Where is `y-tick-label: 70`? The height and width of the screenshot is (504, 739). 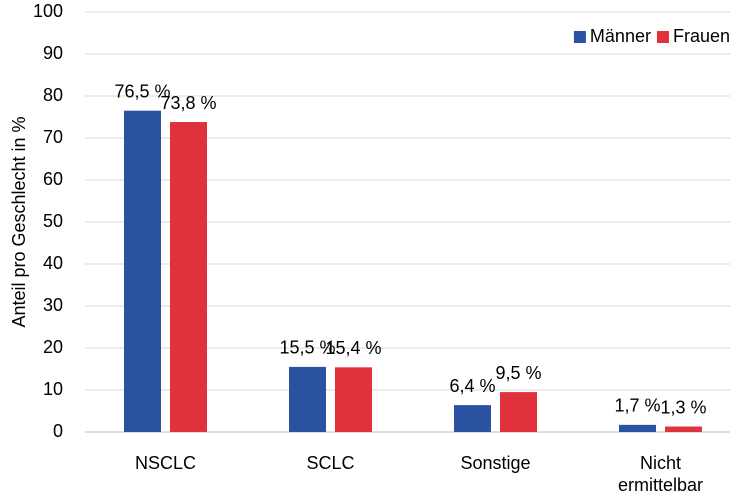
y-tick-label: 70 is located at coordinates (53, 137).